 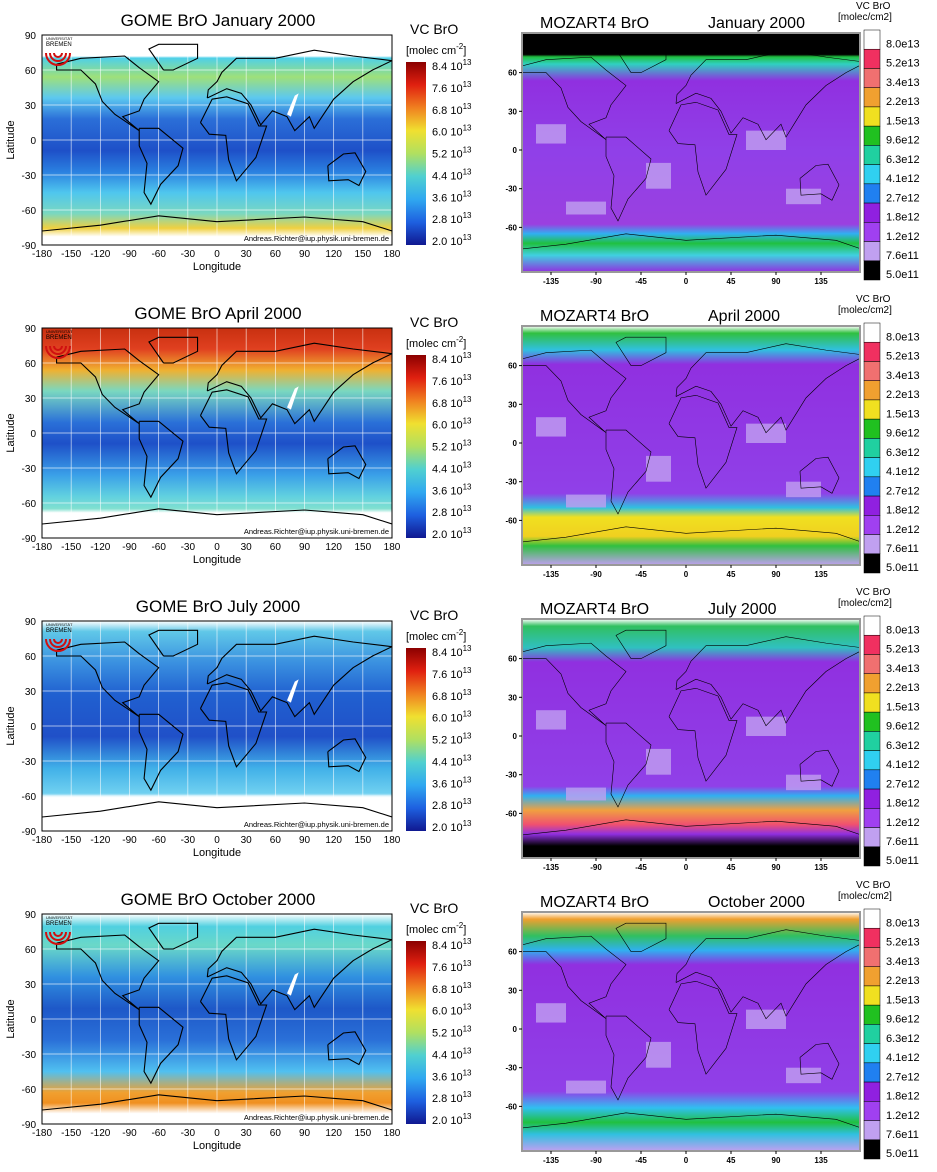 I want to click on x-tick-label: -45, so click(x=641, y=574).